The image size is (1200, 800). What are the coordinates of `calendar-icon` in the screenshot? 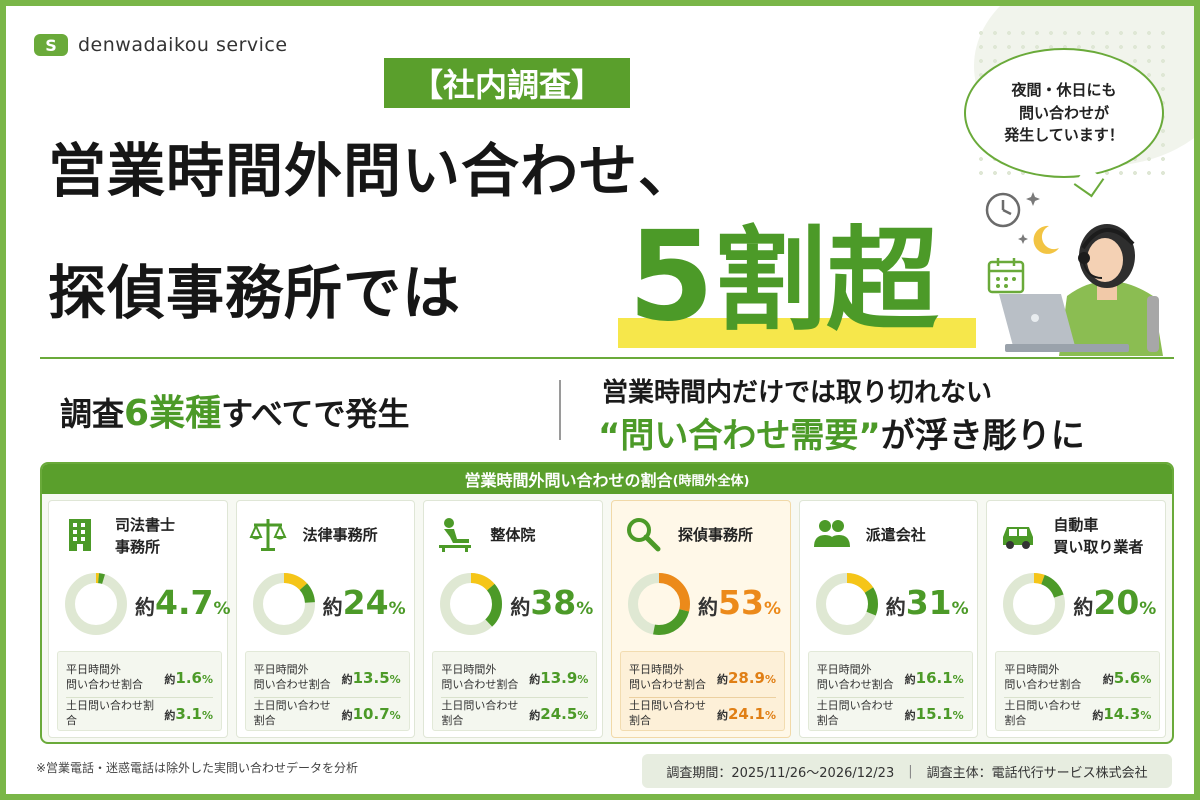 It's located at (1006, 276).